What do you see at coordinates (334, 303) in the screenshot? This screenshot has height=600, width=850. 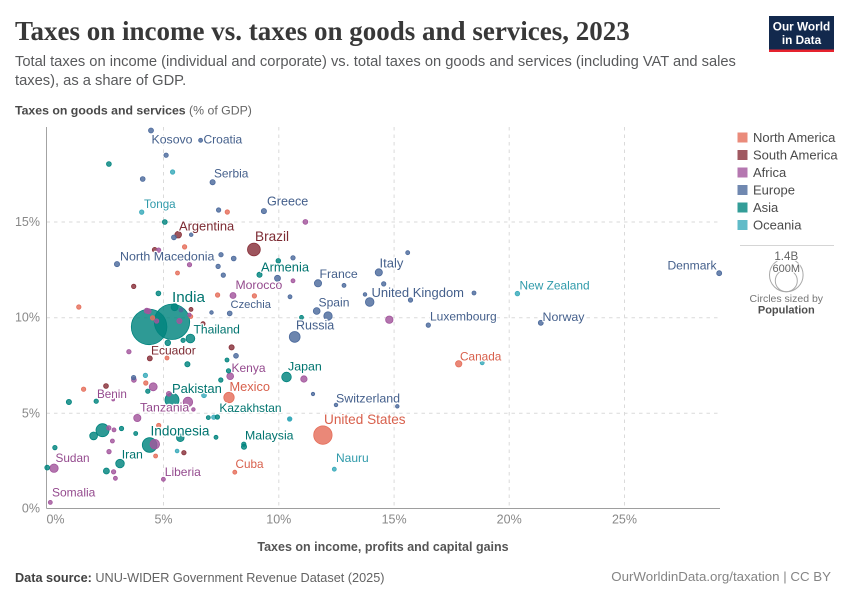 I see `svg-text: Spain` at bounding box center [334, 303].